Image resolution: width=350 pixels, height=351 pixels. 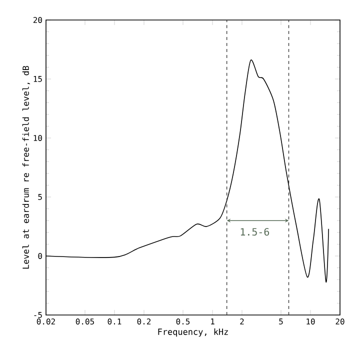 I want to click on annotation: 1.5-6, so click(x=255, y=232).